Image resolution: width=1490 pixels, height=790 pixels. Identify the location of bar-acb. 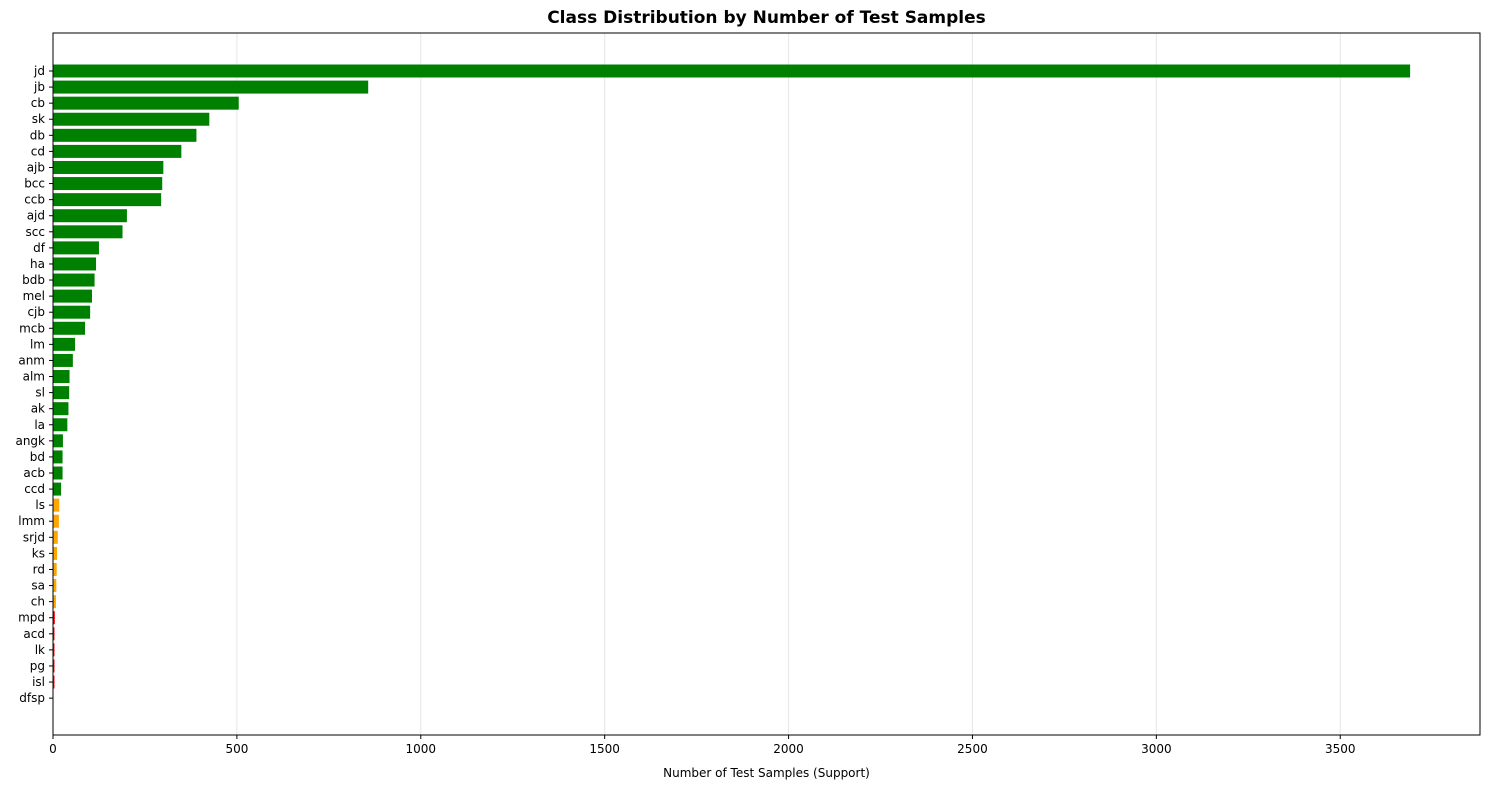
(58, 473).